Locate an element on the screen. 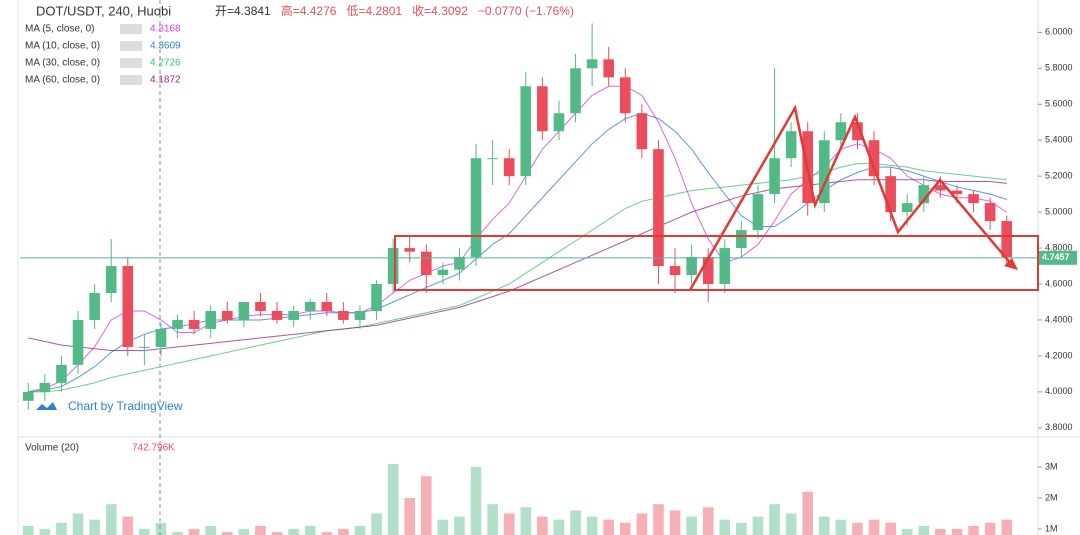 The height and width of the screenshot is (535, 1080). symbol-title: DOT/USDT, 240, Huobi is located at coordinates (103, 10).